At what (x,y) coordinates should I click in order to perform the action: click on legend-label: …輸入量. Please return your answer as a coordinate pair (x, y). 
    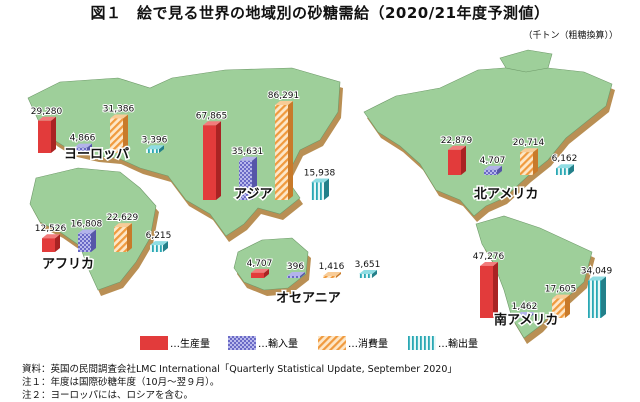
    Looking at the image, I should click on (278, 343).